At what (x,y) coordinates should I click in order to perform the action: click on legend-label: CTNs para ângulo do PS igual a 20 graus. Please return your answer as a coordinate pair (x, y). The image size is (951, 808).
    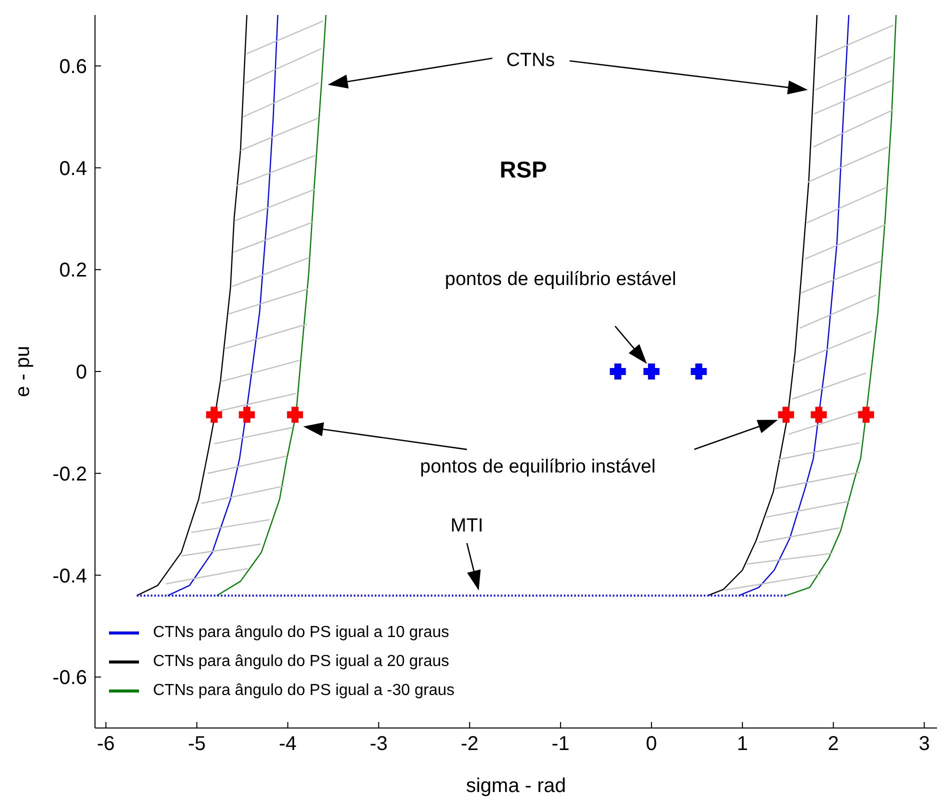
    Looking at the image, I should click on (301, 661).